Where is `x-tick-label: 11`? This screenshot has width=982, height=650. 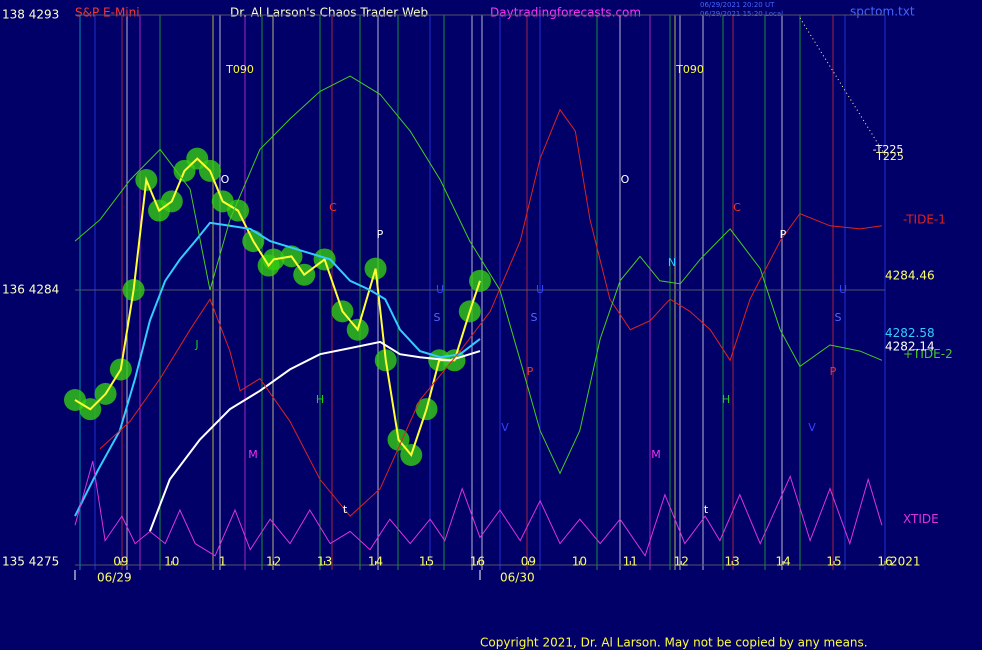 x-tick-label: 11 is located at coordinates (630, 562).